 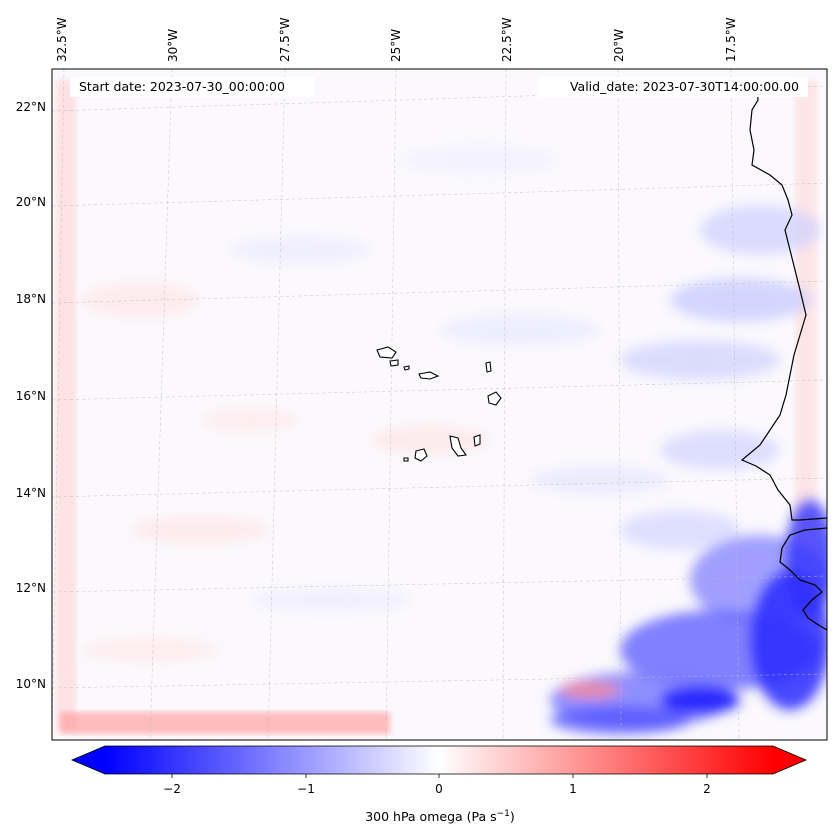 I want to click on latitude-labels: 22°N 20°N 18°N 16°N 14°N 12°N 10°N, so click(x=31, y=395).